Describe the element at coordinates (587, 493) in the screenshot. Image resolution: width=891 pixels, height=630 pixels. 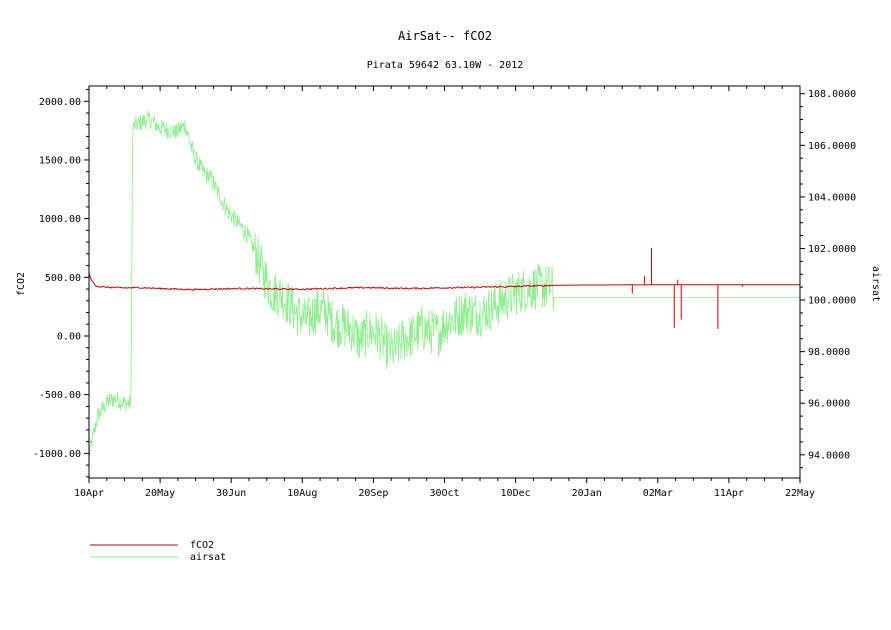
I see `x-tick-label: 20Jan` at that location.